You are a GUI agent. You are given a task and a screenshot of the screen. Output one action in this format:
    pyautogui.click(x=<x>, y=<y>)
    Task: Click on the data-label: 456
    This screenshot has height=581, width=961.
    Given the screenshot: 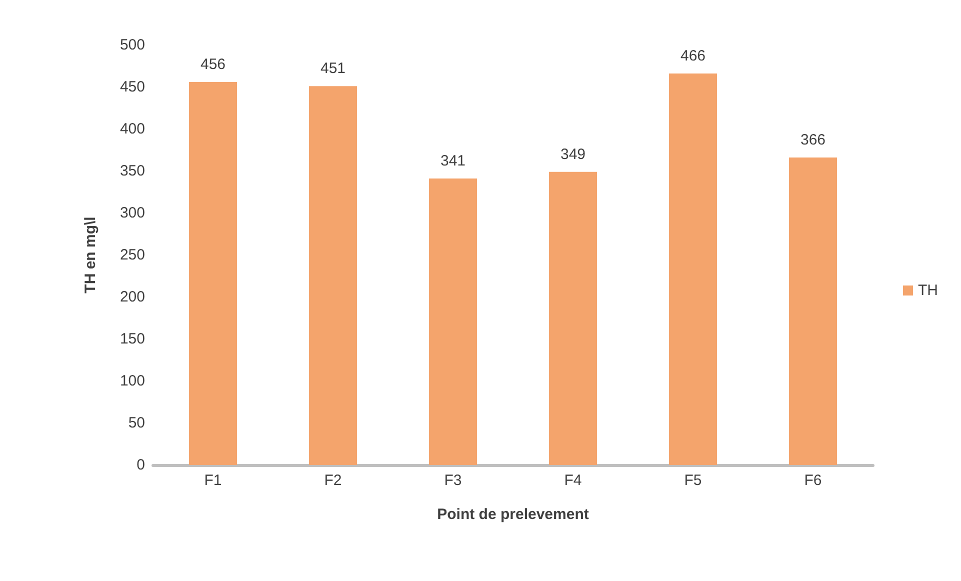 What is the action you would take?
    pyautogui.click(x=213, y=64)
    